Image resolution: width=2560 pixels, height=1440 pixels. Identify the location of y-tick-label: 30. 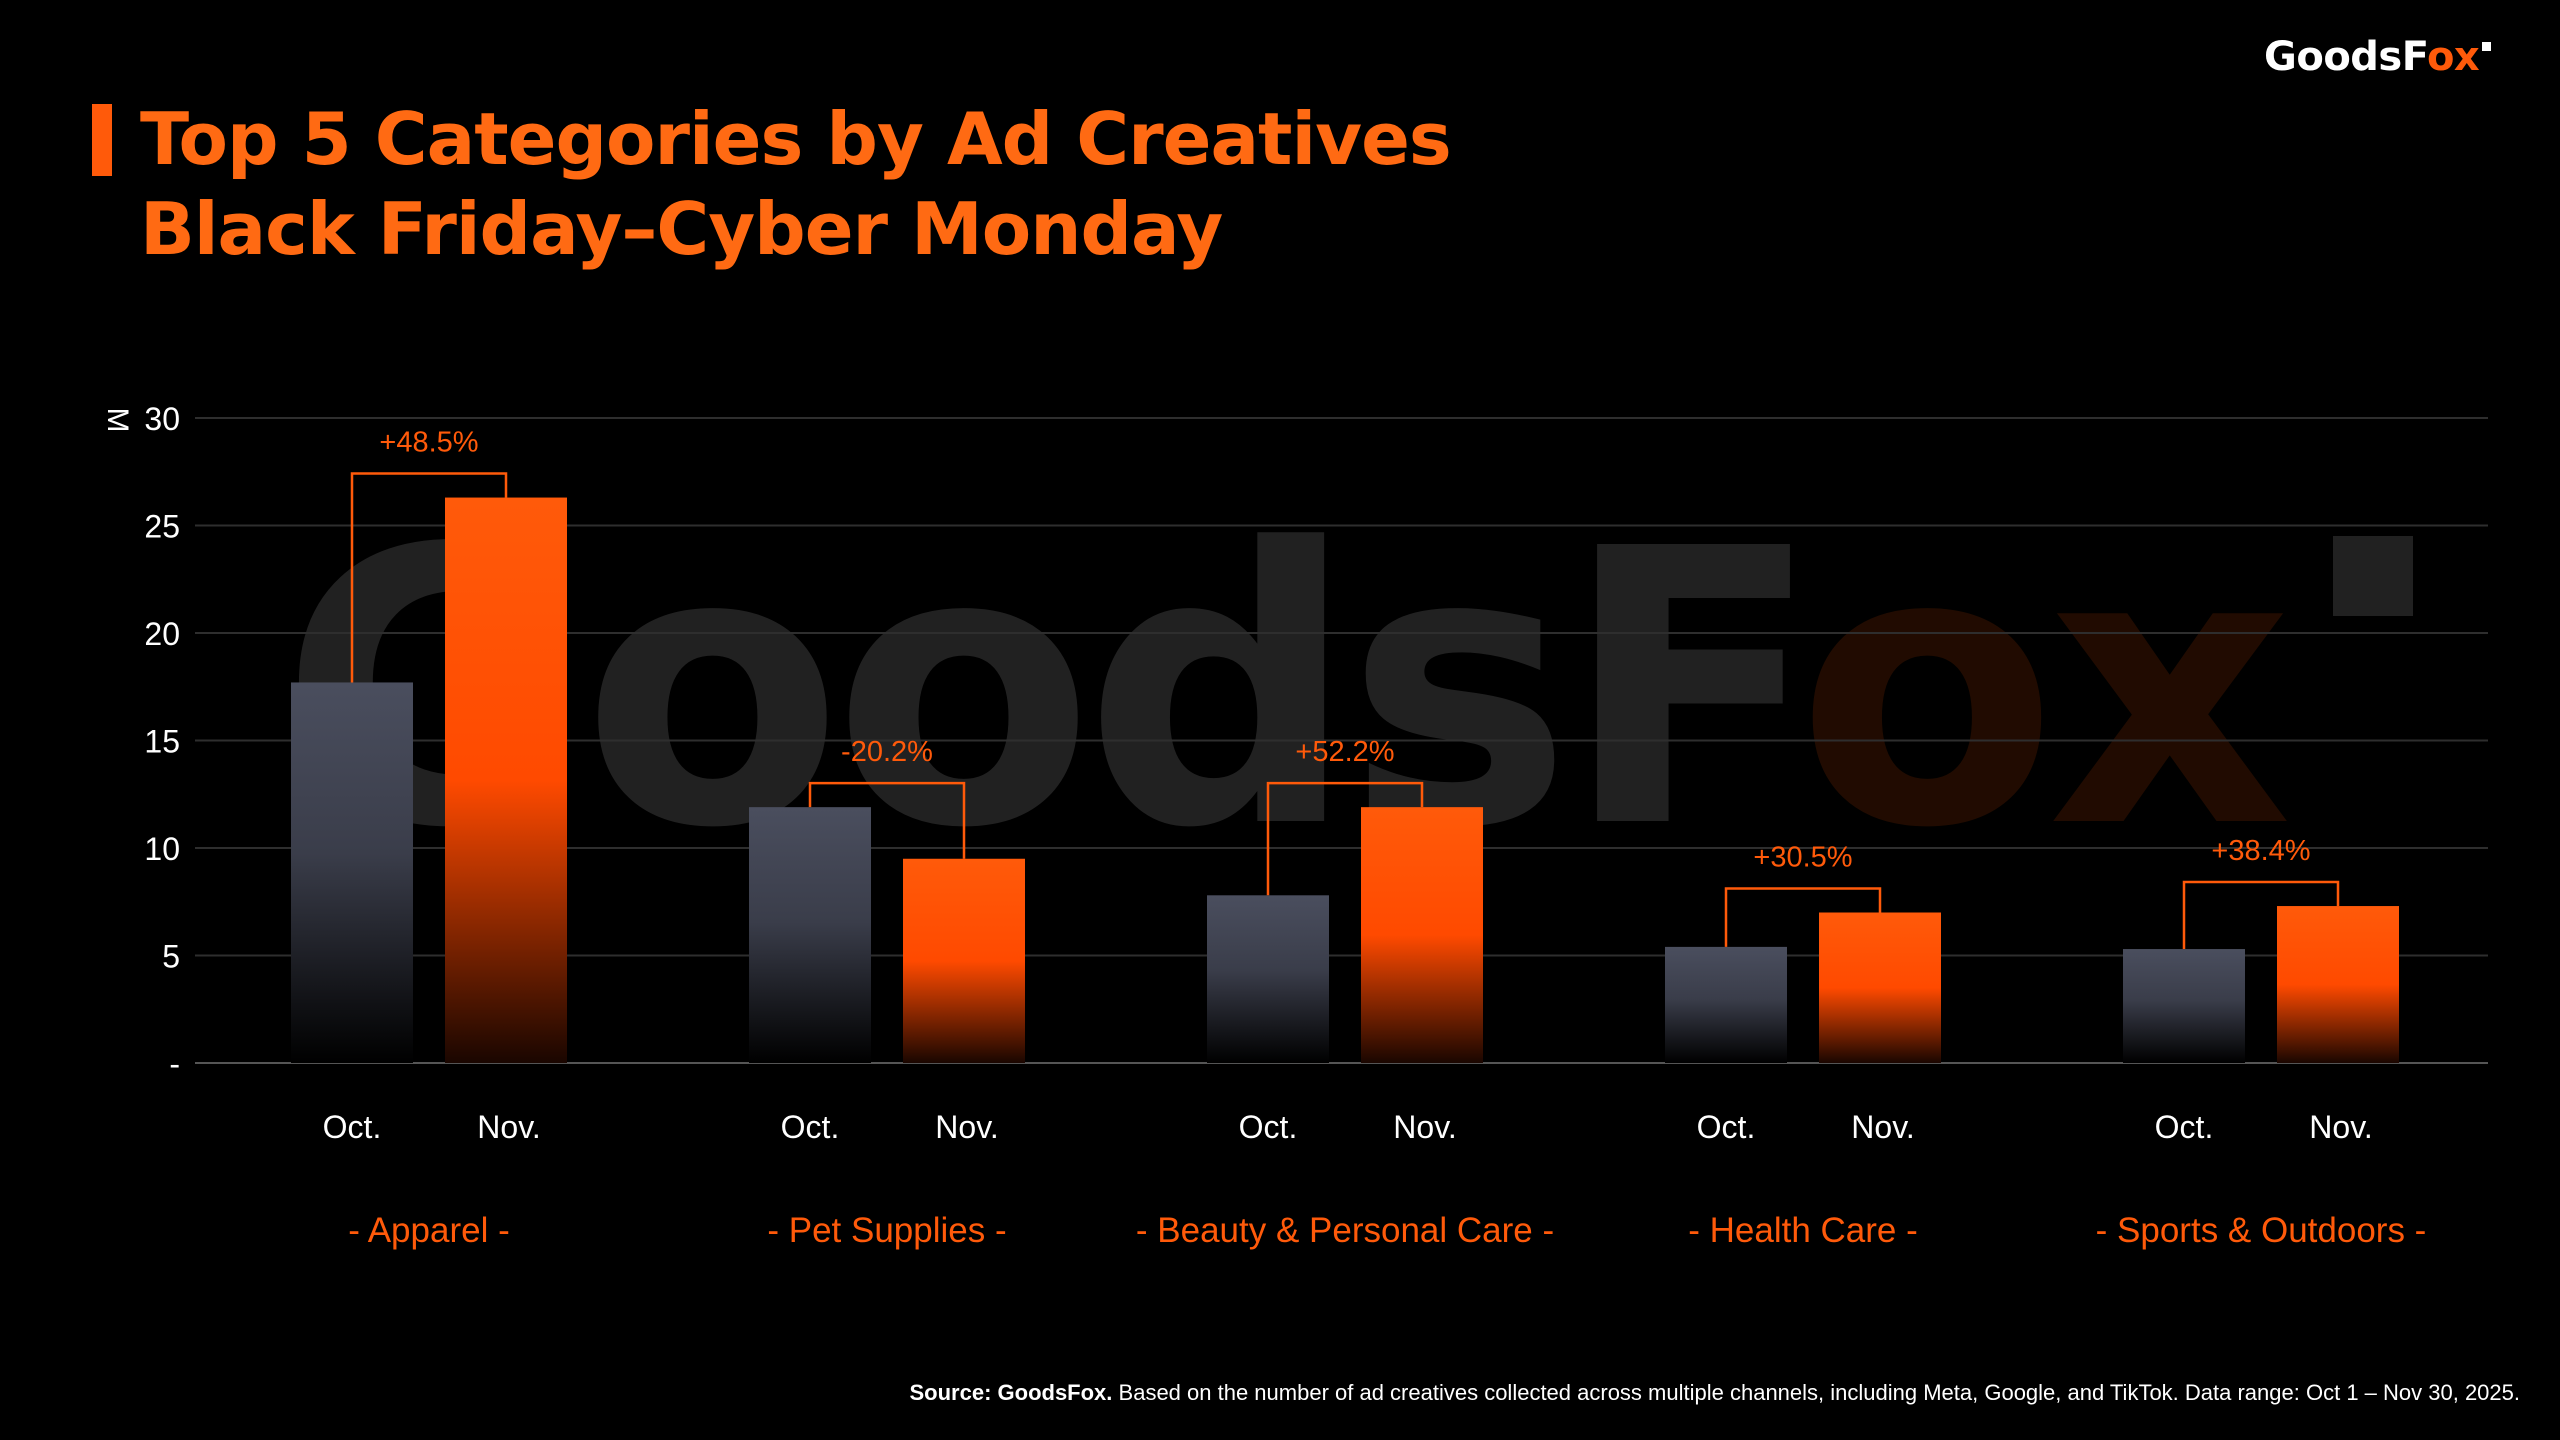
(162, 419).